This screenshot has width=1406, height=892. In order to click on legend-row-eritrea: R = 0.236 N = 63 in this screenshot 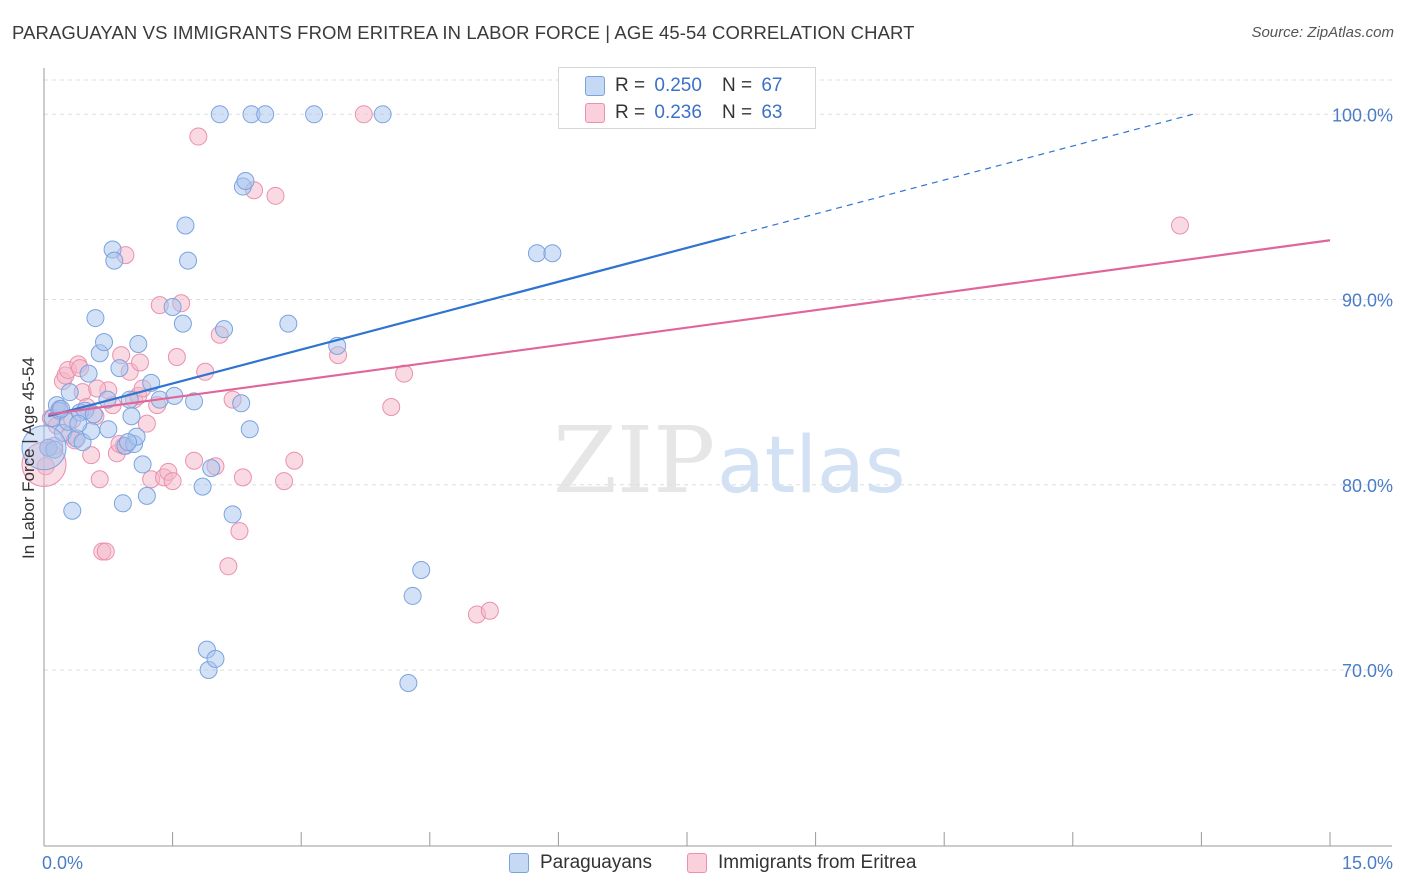, I will do `click(683, 113)`.